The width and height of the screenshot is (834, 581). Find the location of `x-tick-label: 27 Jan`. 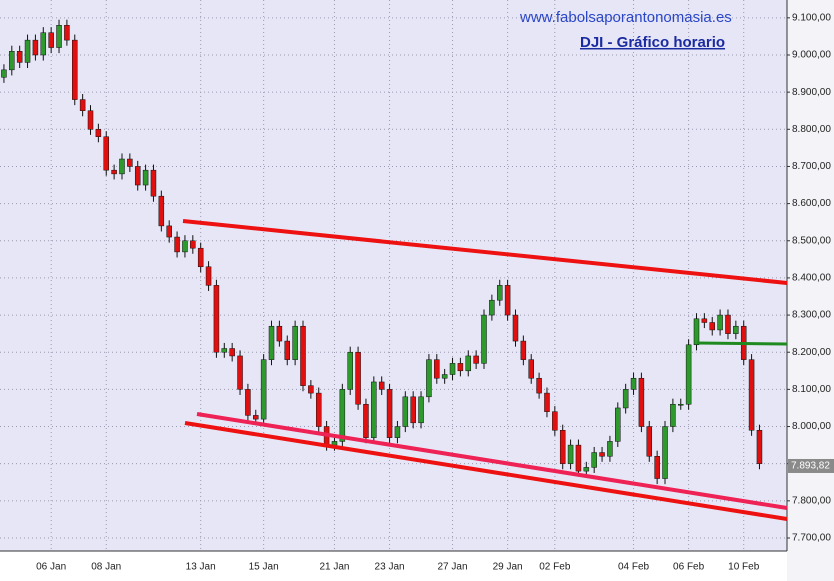

x-tick-label: 27 Jan is located at coordinates (453, 567).